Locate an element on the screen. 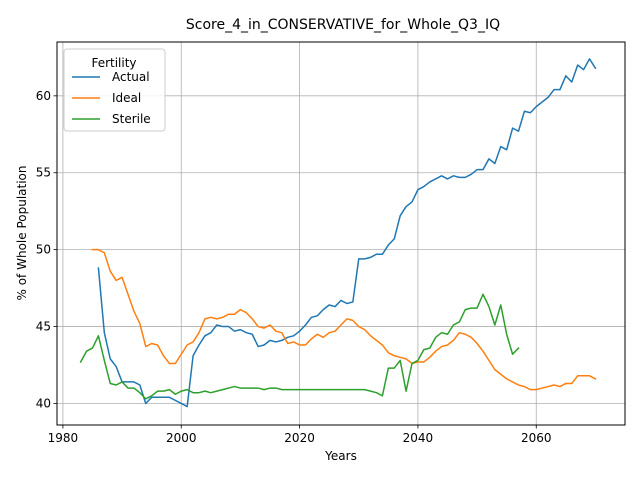  legend-title: Fertility is located at coordinates (113, 63).